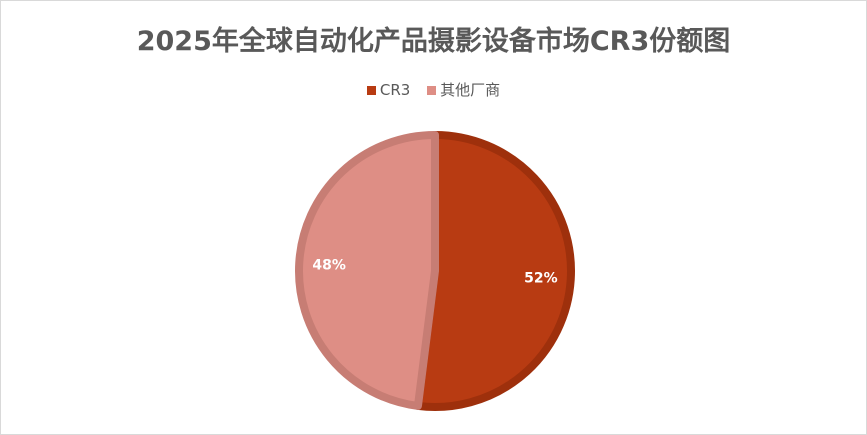 The image size is (867, 435). I want to click on legend-item-cr3: CR3, so click(388, 90).